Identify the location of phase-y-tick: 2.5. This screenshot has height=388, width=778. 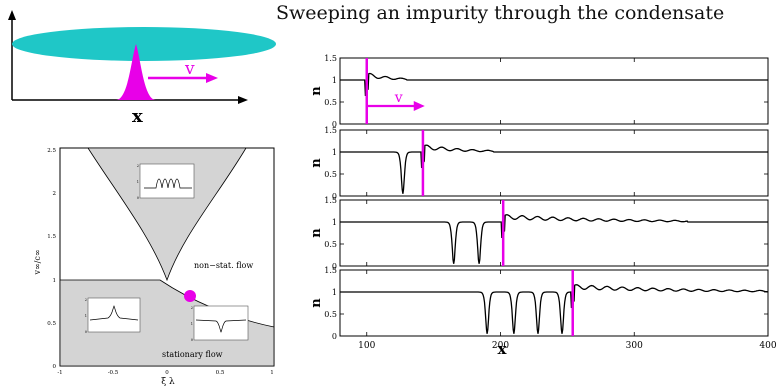
(51, 151).